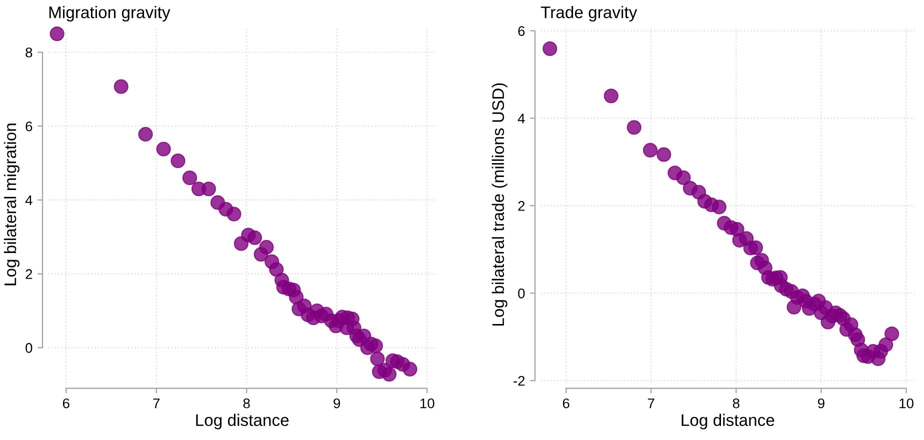  Describe the element at coordinates (29, 53) in the screenshot. I see `y-tick-label: 8` at that location.